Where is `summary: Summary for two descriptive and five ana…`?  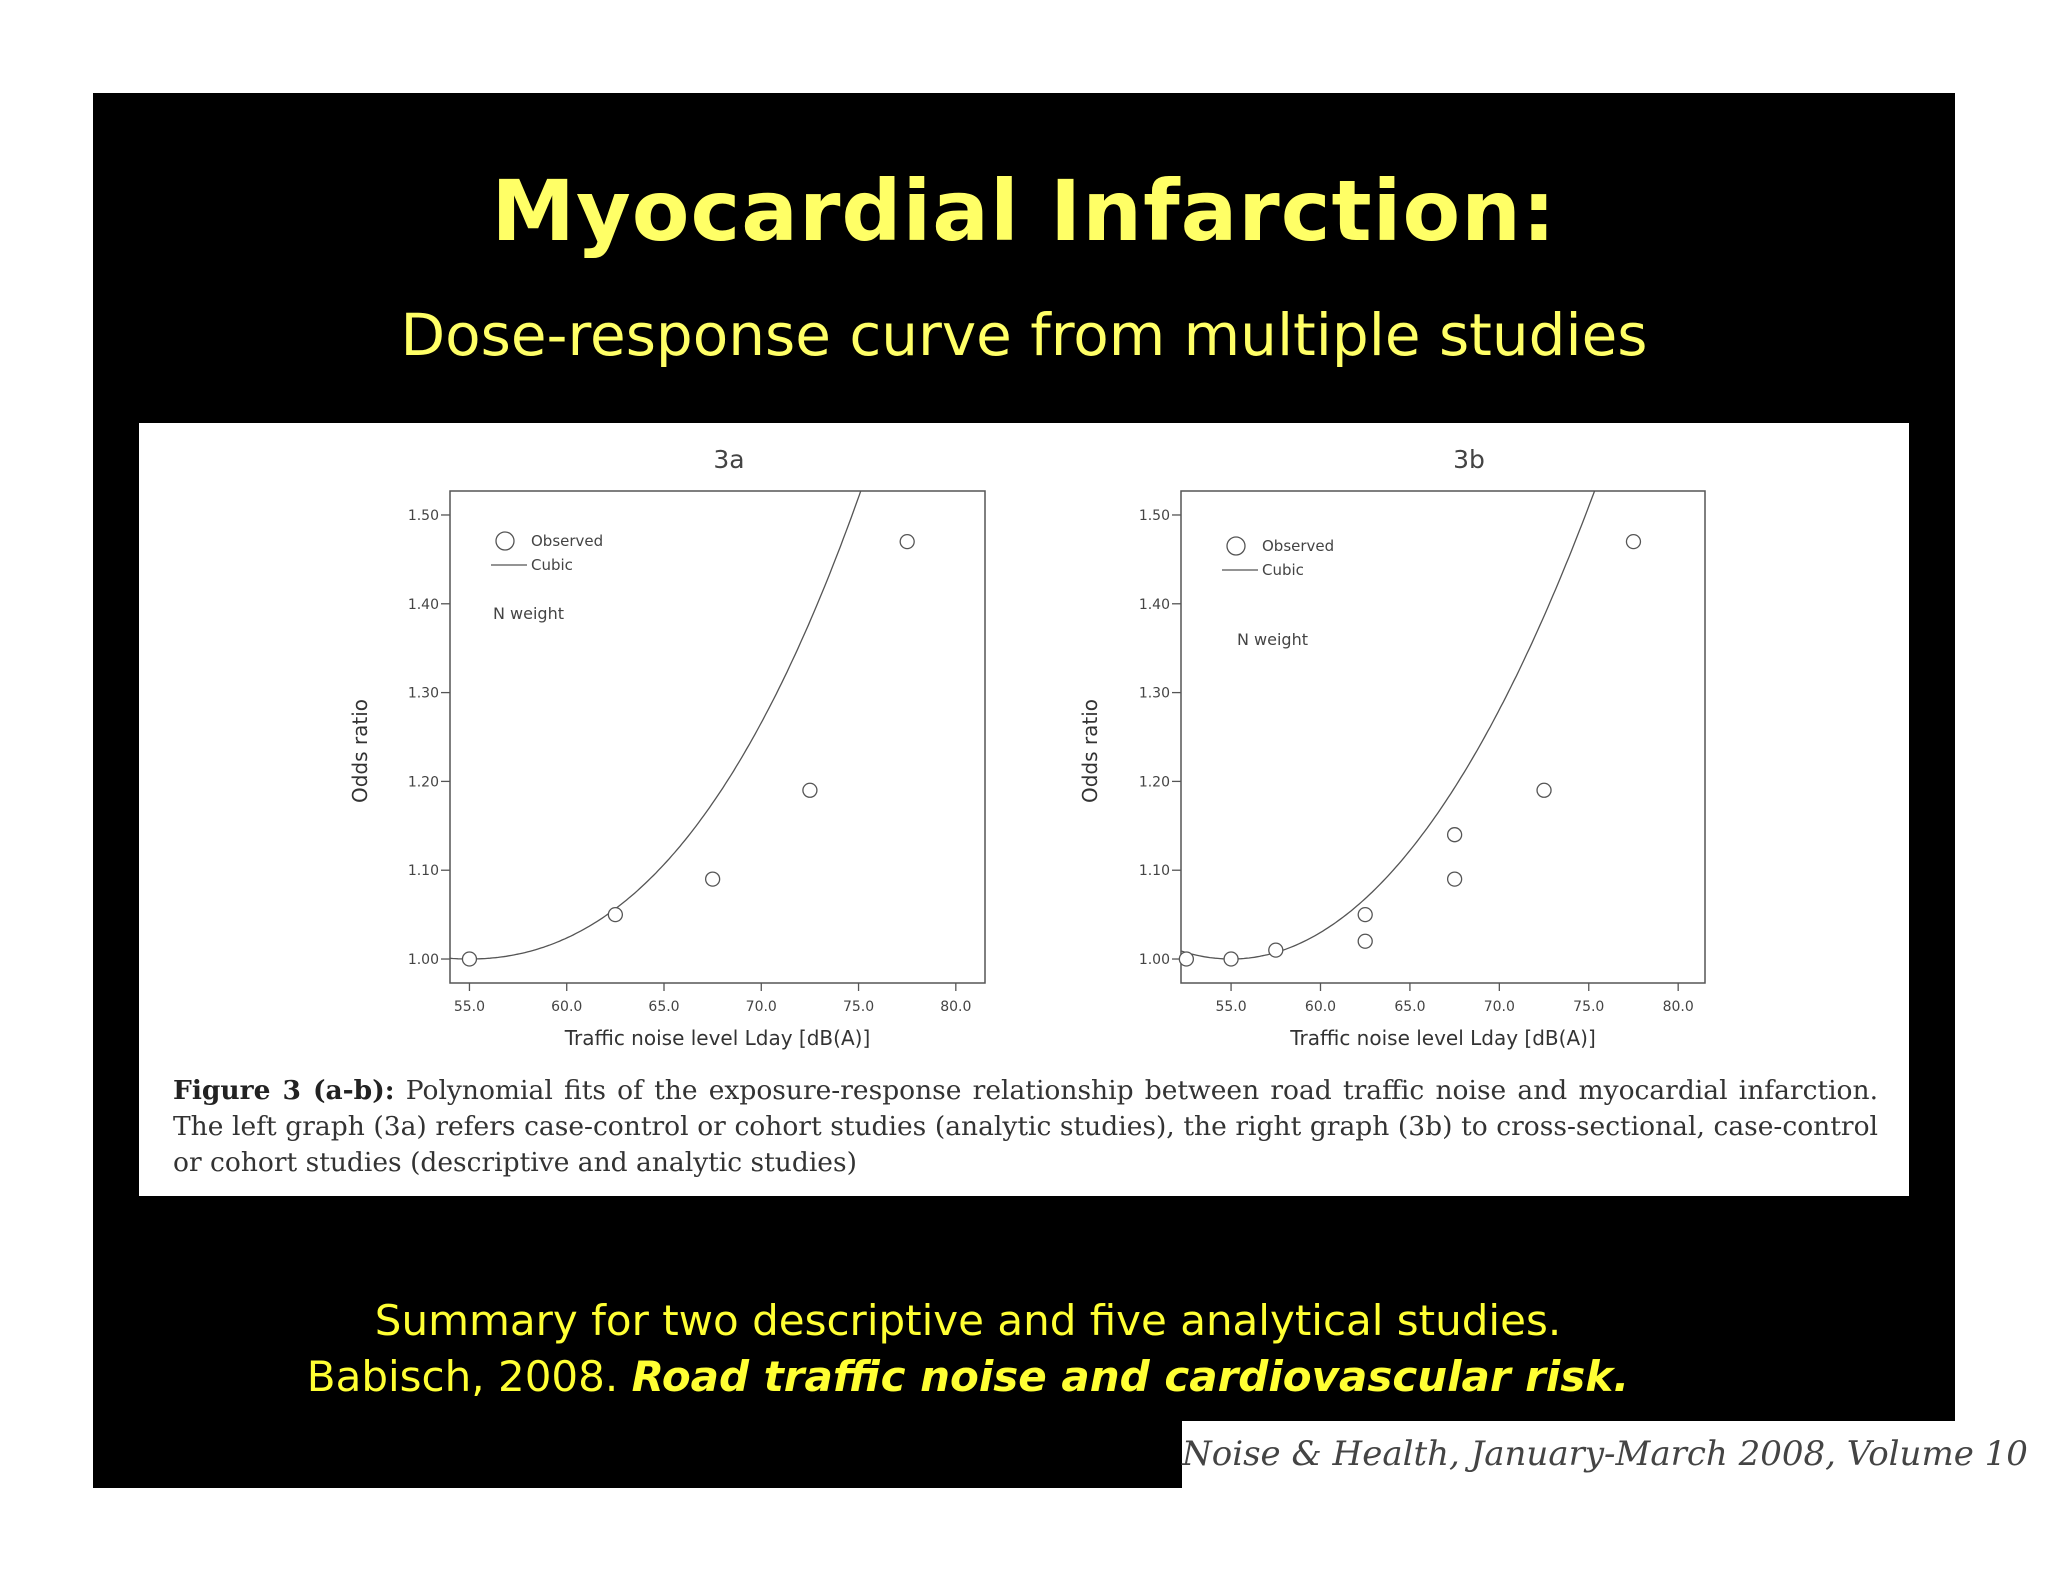 summary: Summary for two descriptive and five ana… is located at coordinates (968, 1349).